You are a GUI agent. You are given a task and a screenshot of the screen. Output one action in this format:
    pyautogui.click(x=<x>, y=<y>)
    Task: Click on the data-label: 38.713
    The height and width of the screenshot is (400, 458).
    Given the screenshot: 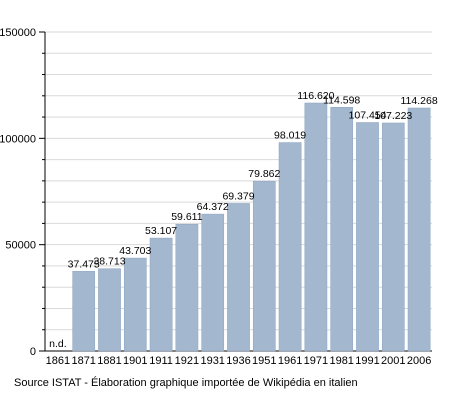 What is the action you would take?
    pyautogui.click(x=109, y=262)
    